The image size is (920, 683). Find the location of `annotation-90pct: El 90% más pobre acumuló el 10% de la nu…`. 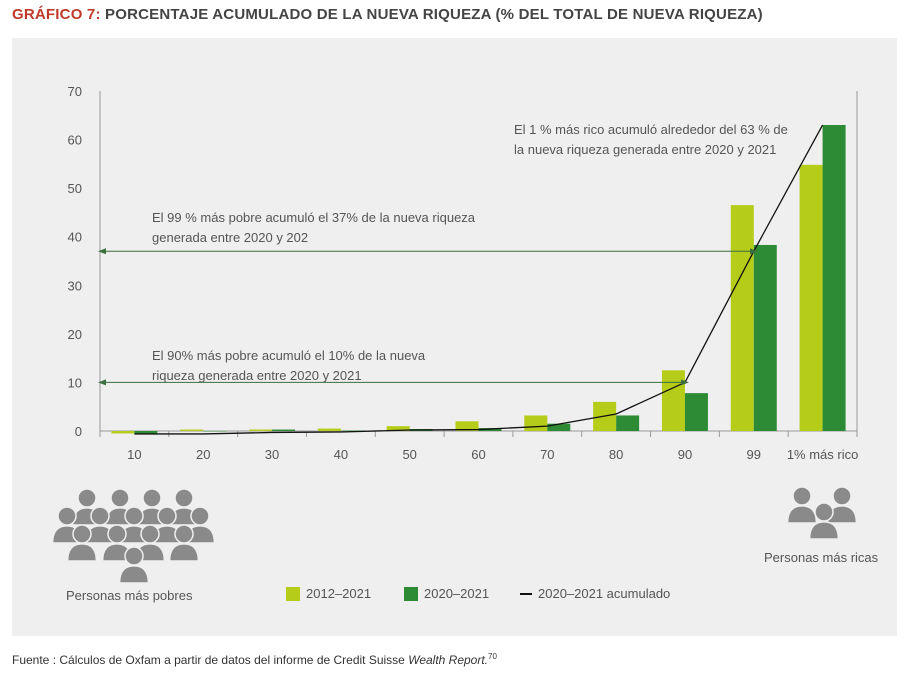

annotation-90pct: El 90% más pobre acumuló el 10% de la nu… is located at coordinates (289, 355).